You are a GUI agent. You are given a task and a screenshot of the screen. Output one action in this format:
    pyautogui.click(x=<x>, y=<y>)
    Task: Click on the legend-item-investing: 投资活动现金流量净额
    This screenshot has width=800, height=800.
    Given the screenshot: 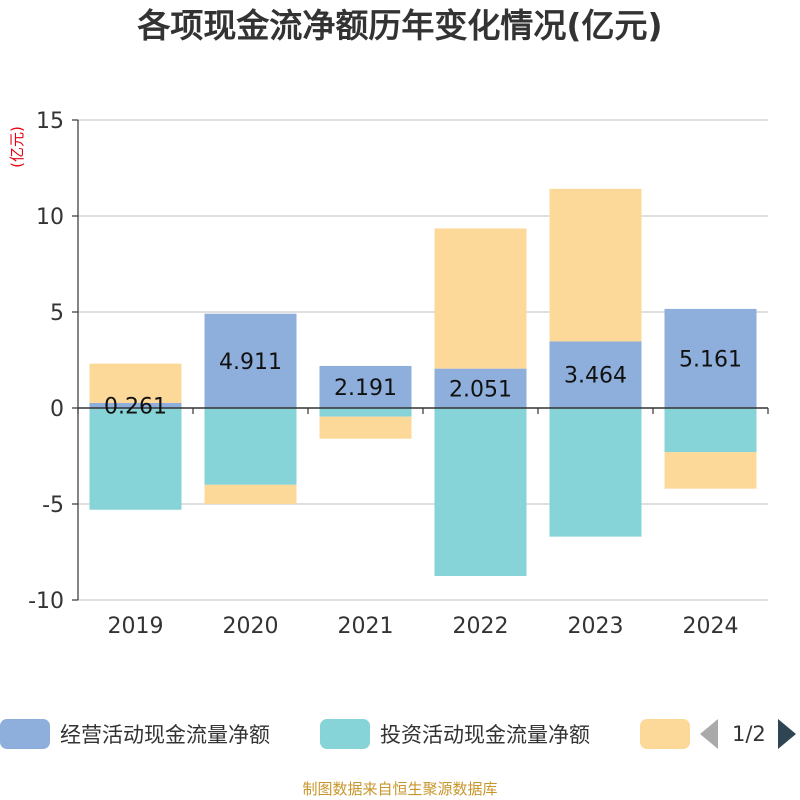 What is the action you would take?
    pyautogui.click(x=455, y=734)
    